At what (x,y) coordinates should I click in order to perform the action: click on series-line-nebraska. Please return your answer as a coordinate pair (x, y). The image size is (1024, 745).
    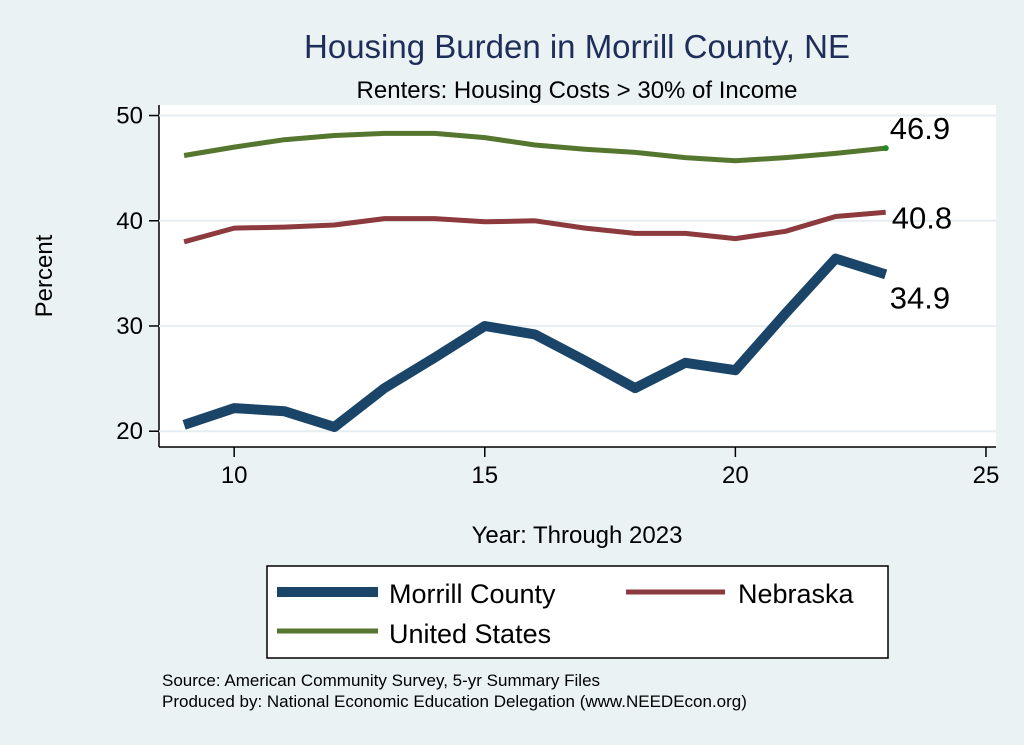
    Looking at the image, I should click on (534, 227).